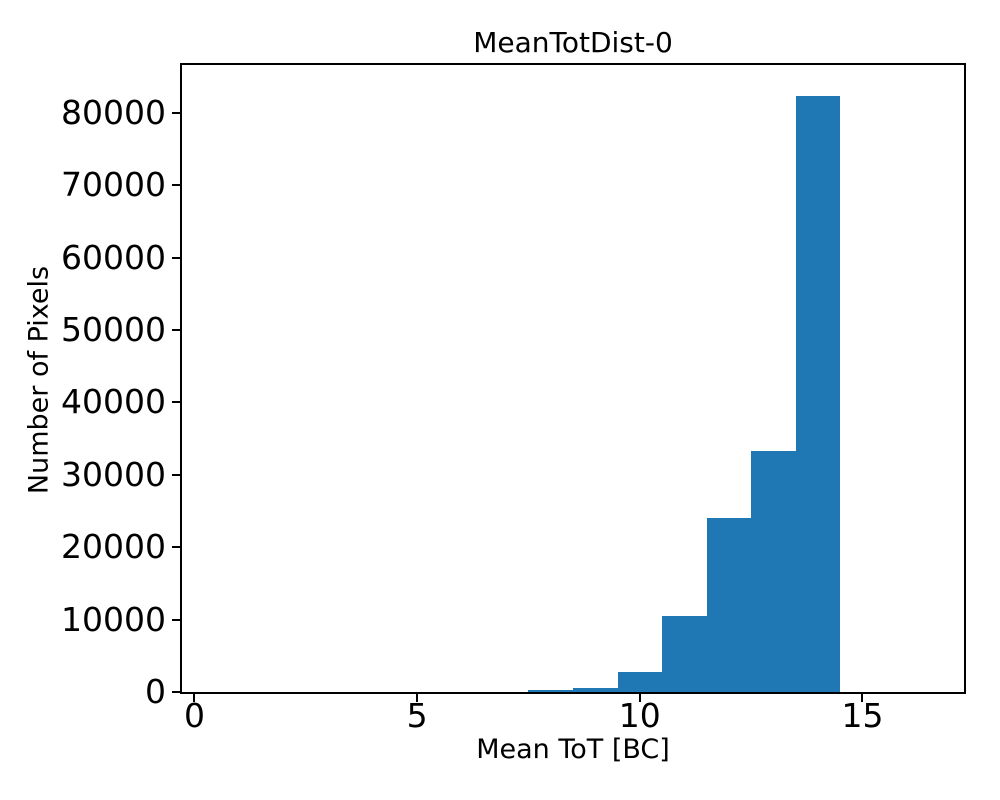 The width and height of the screenshot is (1000, 800). I want to click on y-tick-label: 20000, so click(113, 547).